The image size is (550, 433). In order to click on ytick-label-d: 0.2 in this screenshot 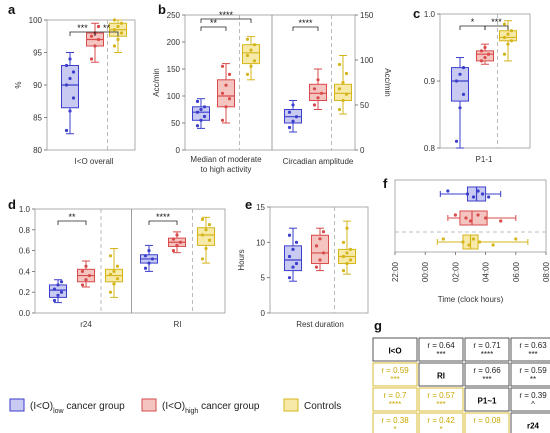, I will do `click(25, 292)`.